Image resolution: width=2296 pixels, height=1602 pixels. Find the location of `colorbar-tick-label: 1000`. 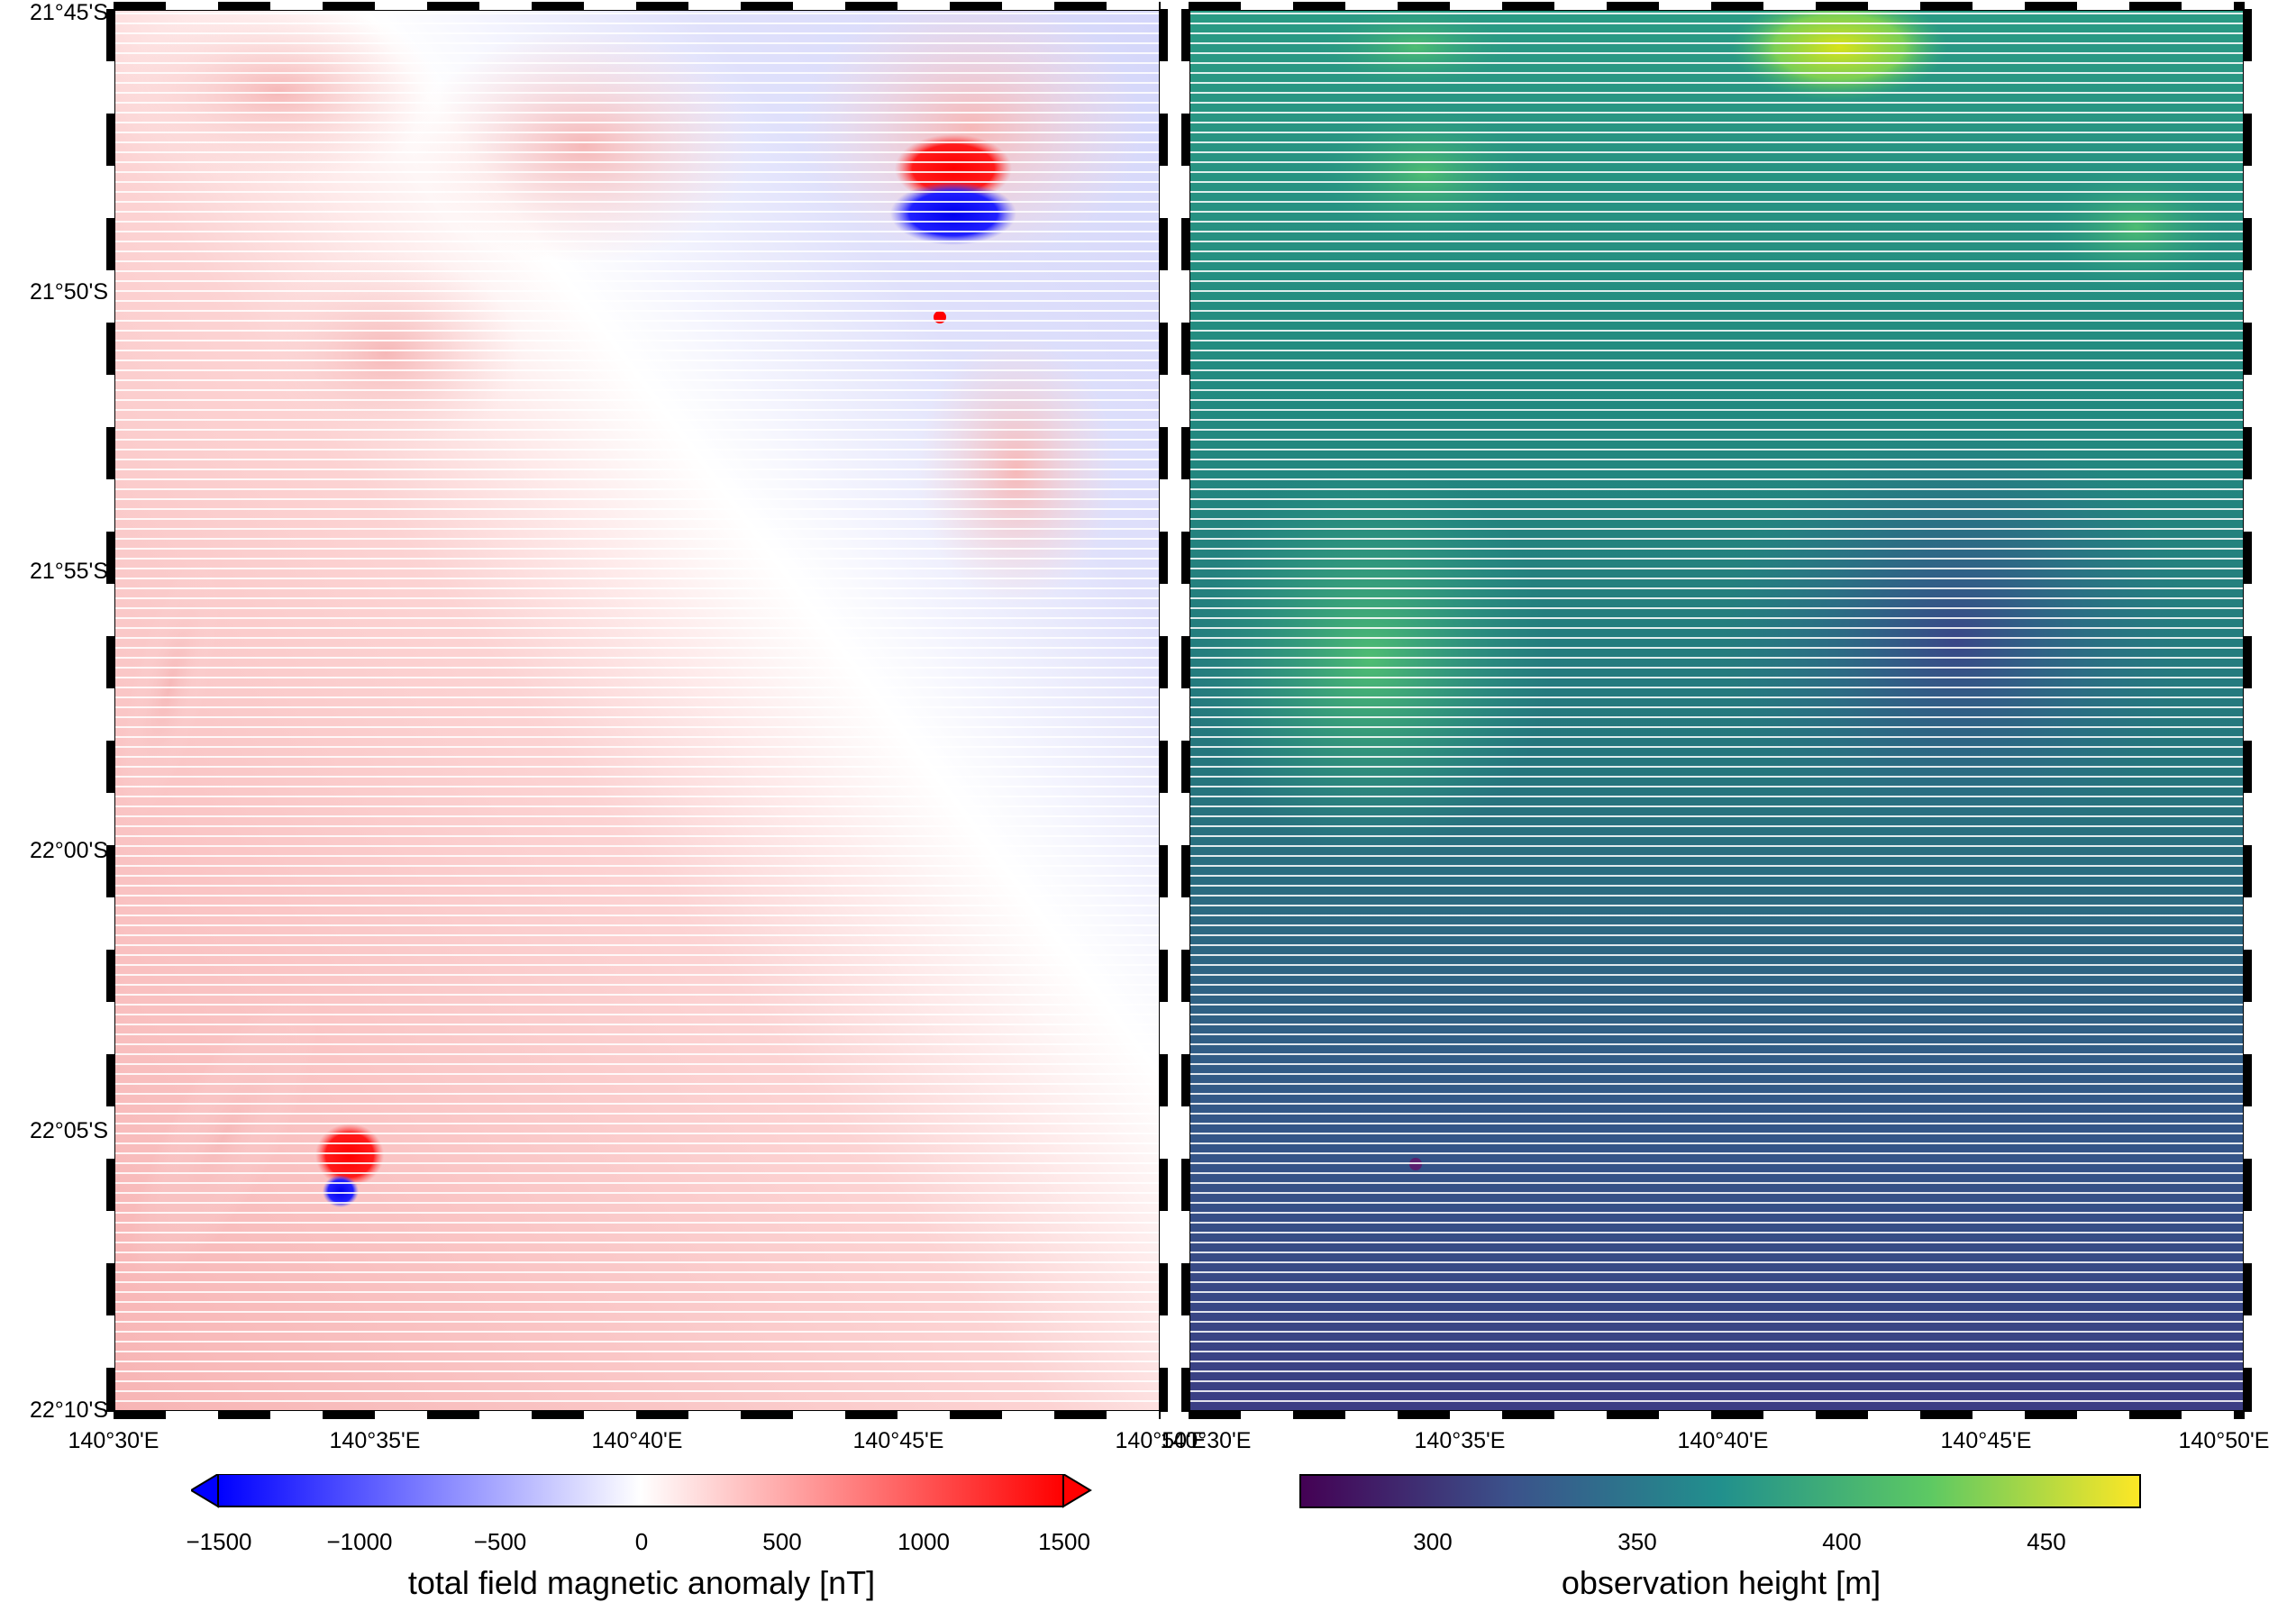

colorbar-tick-label: 1000 is located at coordinates (924, 1541).